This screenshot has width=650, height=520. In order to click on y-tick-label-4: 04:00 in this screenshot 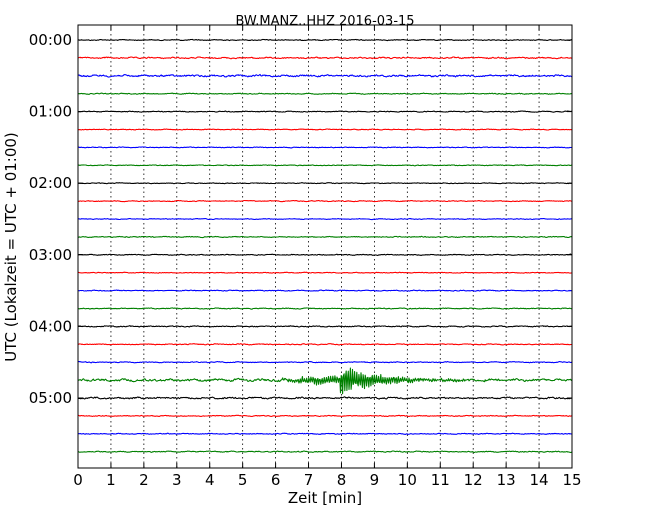, I will do `click(50, 326)`.